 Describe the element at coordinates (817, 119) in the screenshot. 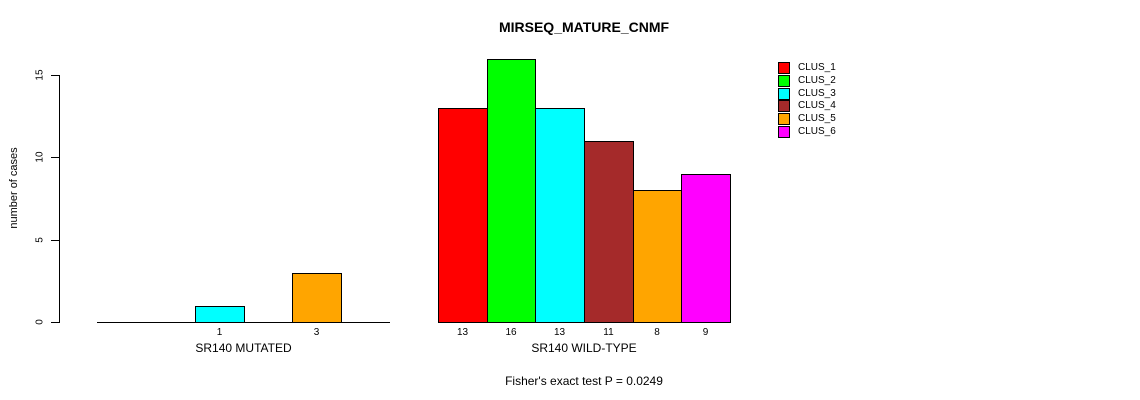

I see `legend-label: CLUS_5` at that location.